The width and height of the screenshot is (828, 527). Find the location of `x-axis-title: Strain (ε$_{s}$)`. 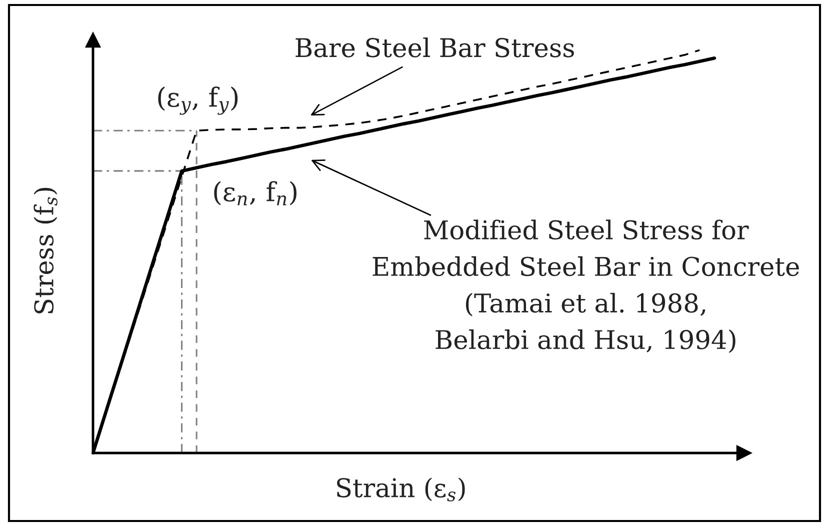

x-axis-title: Strain (ε$_{s}$) is located at coordinates (401, 490).